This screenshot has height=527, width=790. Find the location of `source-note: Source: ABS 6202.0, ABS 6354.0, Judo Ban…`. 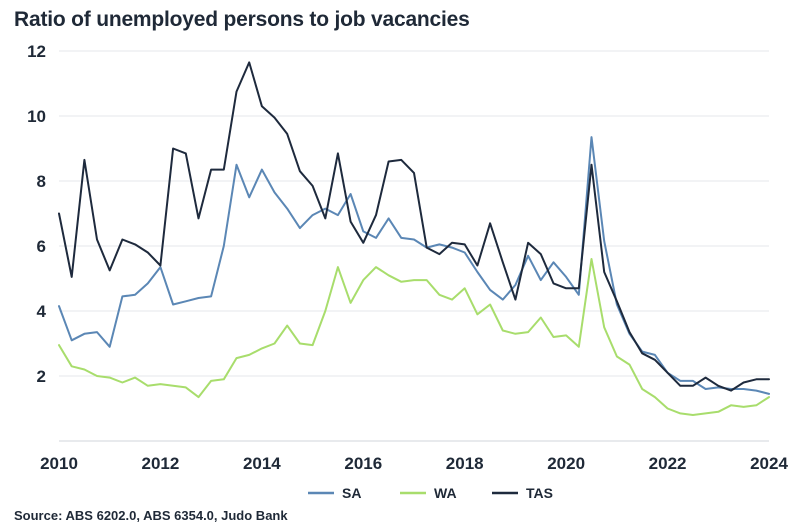

source-note: Source: ABS 6202.0, ABS 6354.0, Judo Ban… is located at coordinates (151, 515).